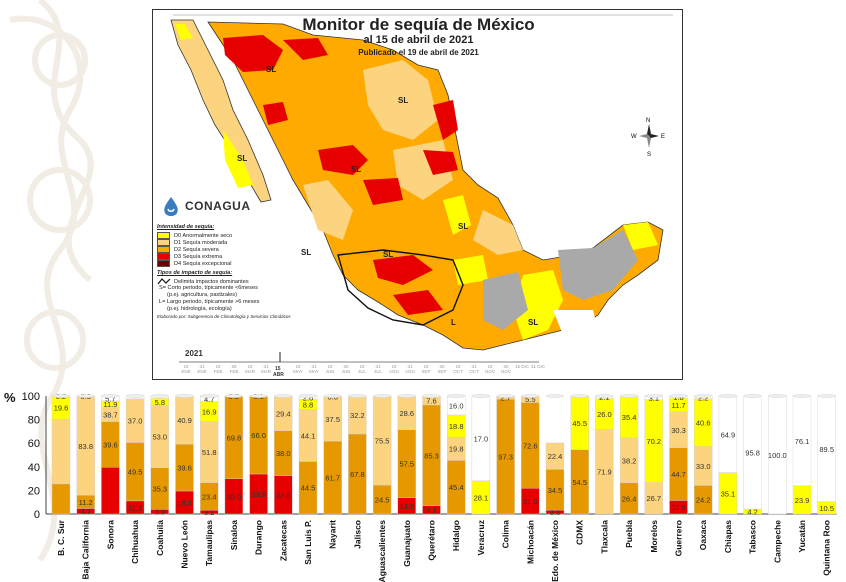 Image resolution: width=846 pixels, height=582 pixels. I want to click on timeline-label: 15 NOV, so click(490, 369).